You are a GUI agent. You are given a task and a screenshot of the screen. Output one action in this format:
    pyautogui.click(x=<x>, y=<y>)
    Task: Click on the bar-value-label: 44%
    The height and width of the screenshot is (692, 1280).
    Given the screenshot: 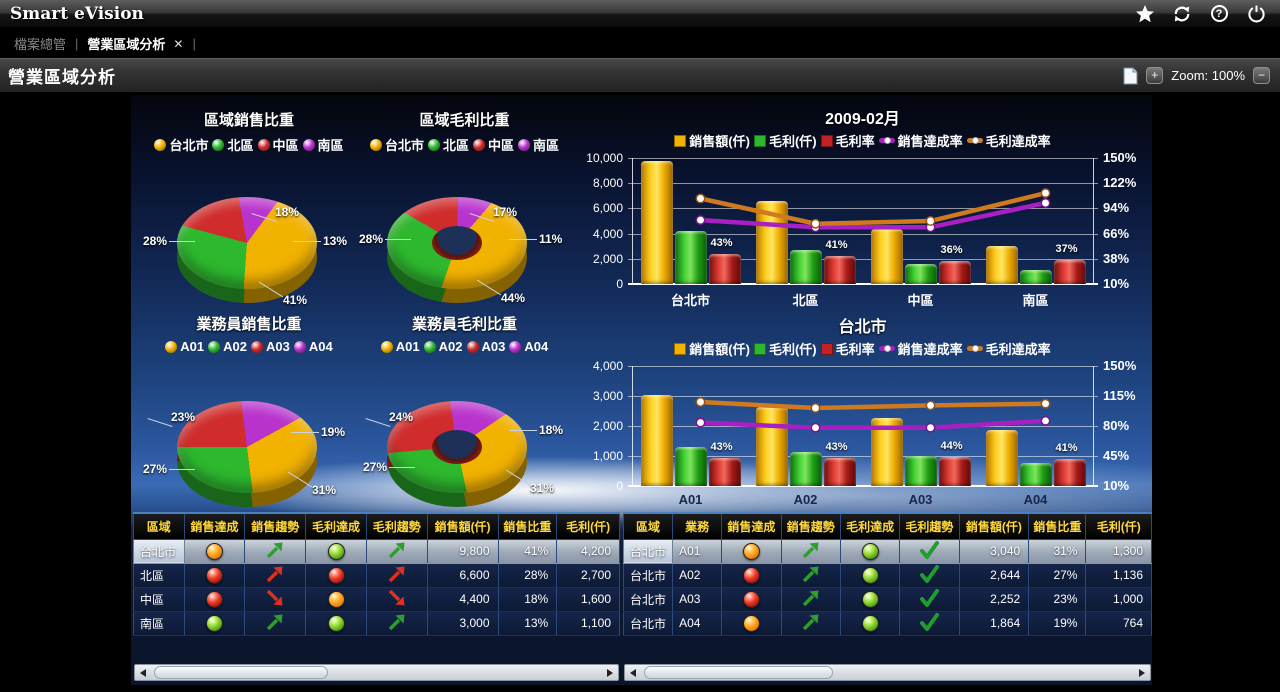 What is the action you would take?
    pyautogui.click(x=951, y=445)
    